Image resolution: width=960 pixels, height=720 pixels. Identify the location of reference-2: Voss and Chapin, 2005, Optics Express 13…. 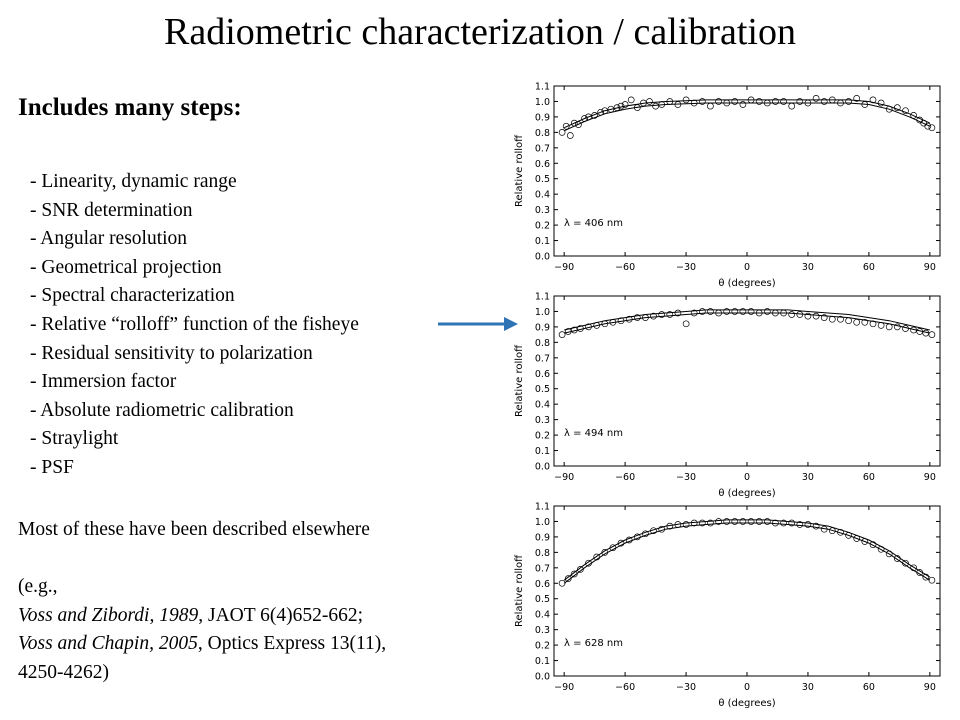
(253, 644).